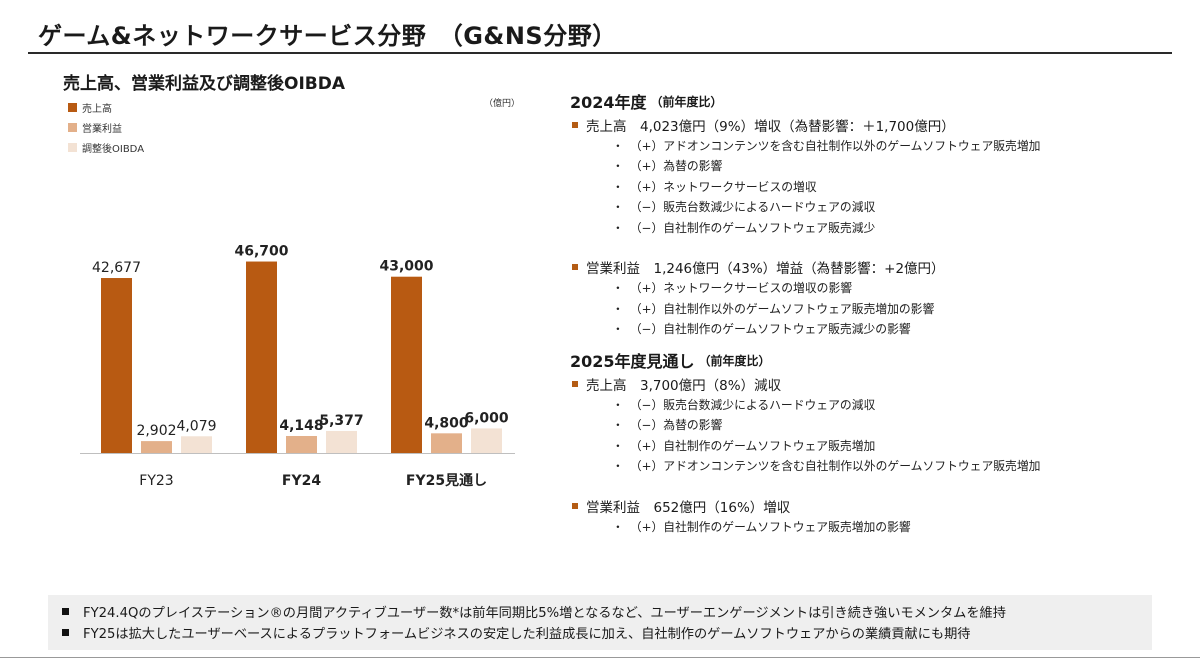 The height and width of the screenshot is (662, 1200). I want to click on legend-item-operating-income: 営業利益, so click(106, 127).